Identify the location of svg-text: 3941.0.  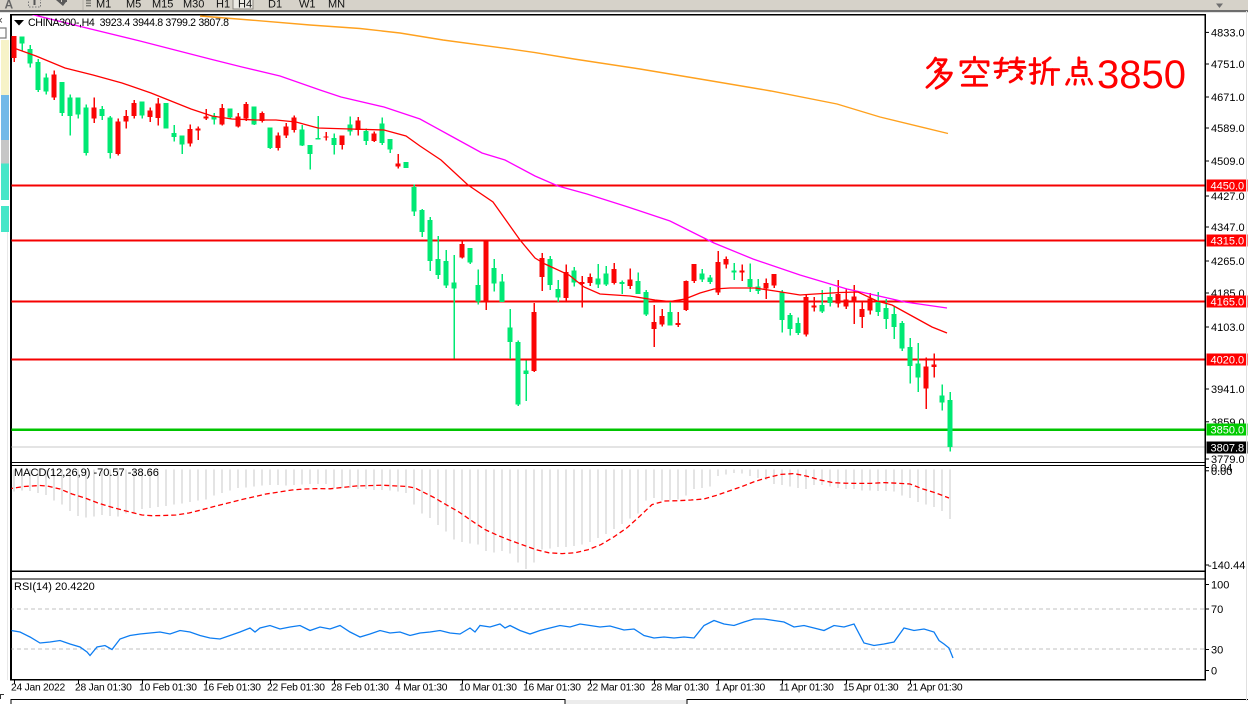
(1228, 390).